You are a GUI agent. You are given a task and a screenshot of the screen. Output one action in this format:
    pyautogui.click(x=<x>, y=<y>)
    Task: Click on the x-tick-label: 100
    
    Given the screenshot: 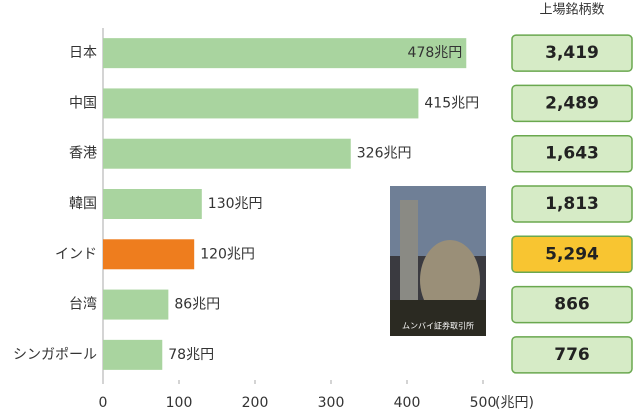 What is the action you would take?
    pyautogui.click(x=179, y=403)
    